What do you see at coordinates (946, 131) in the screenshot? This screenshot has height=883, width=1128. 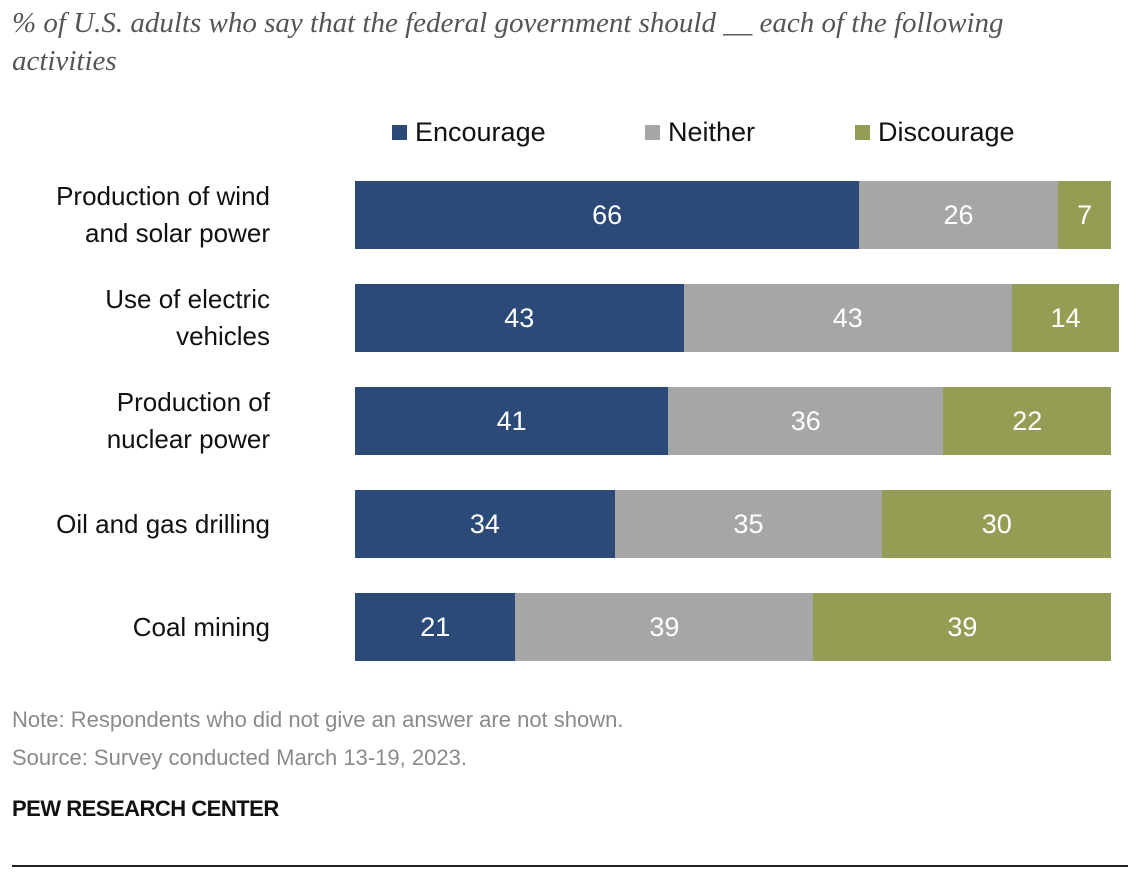 I see `legend-label: Discourage` at bounding box center [946, 131].